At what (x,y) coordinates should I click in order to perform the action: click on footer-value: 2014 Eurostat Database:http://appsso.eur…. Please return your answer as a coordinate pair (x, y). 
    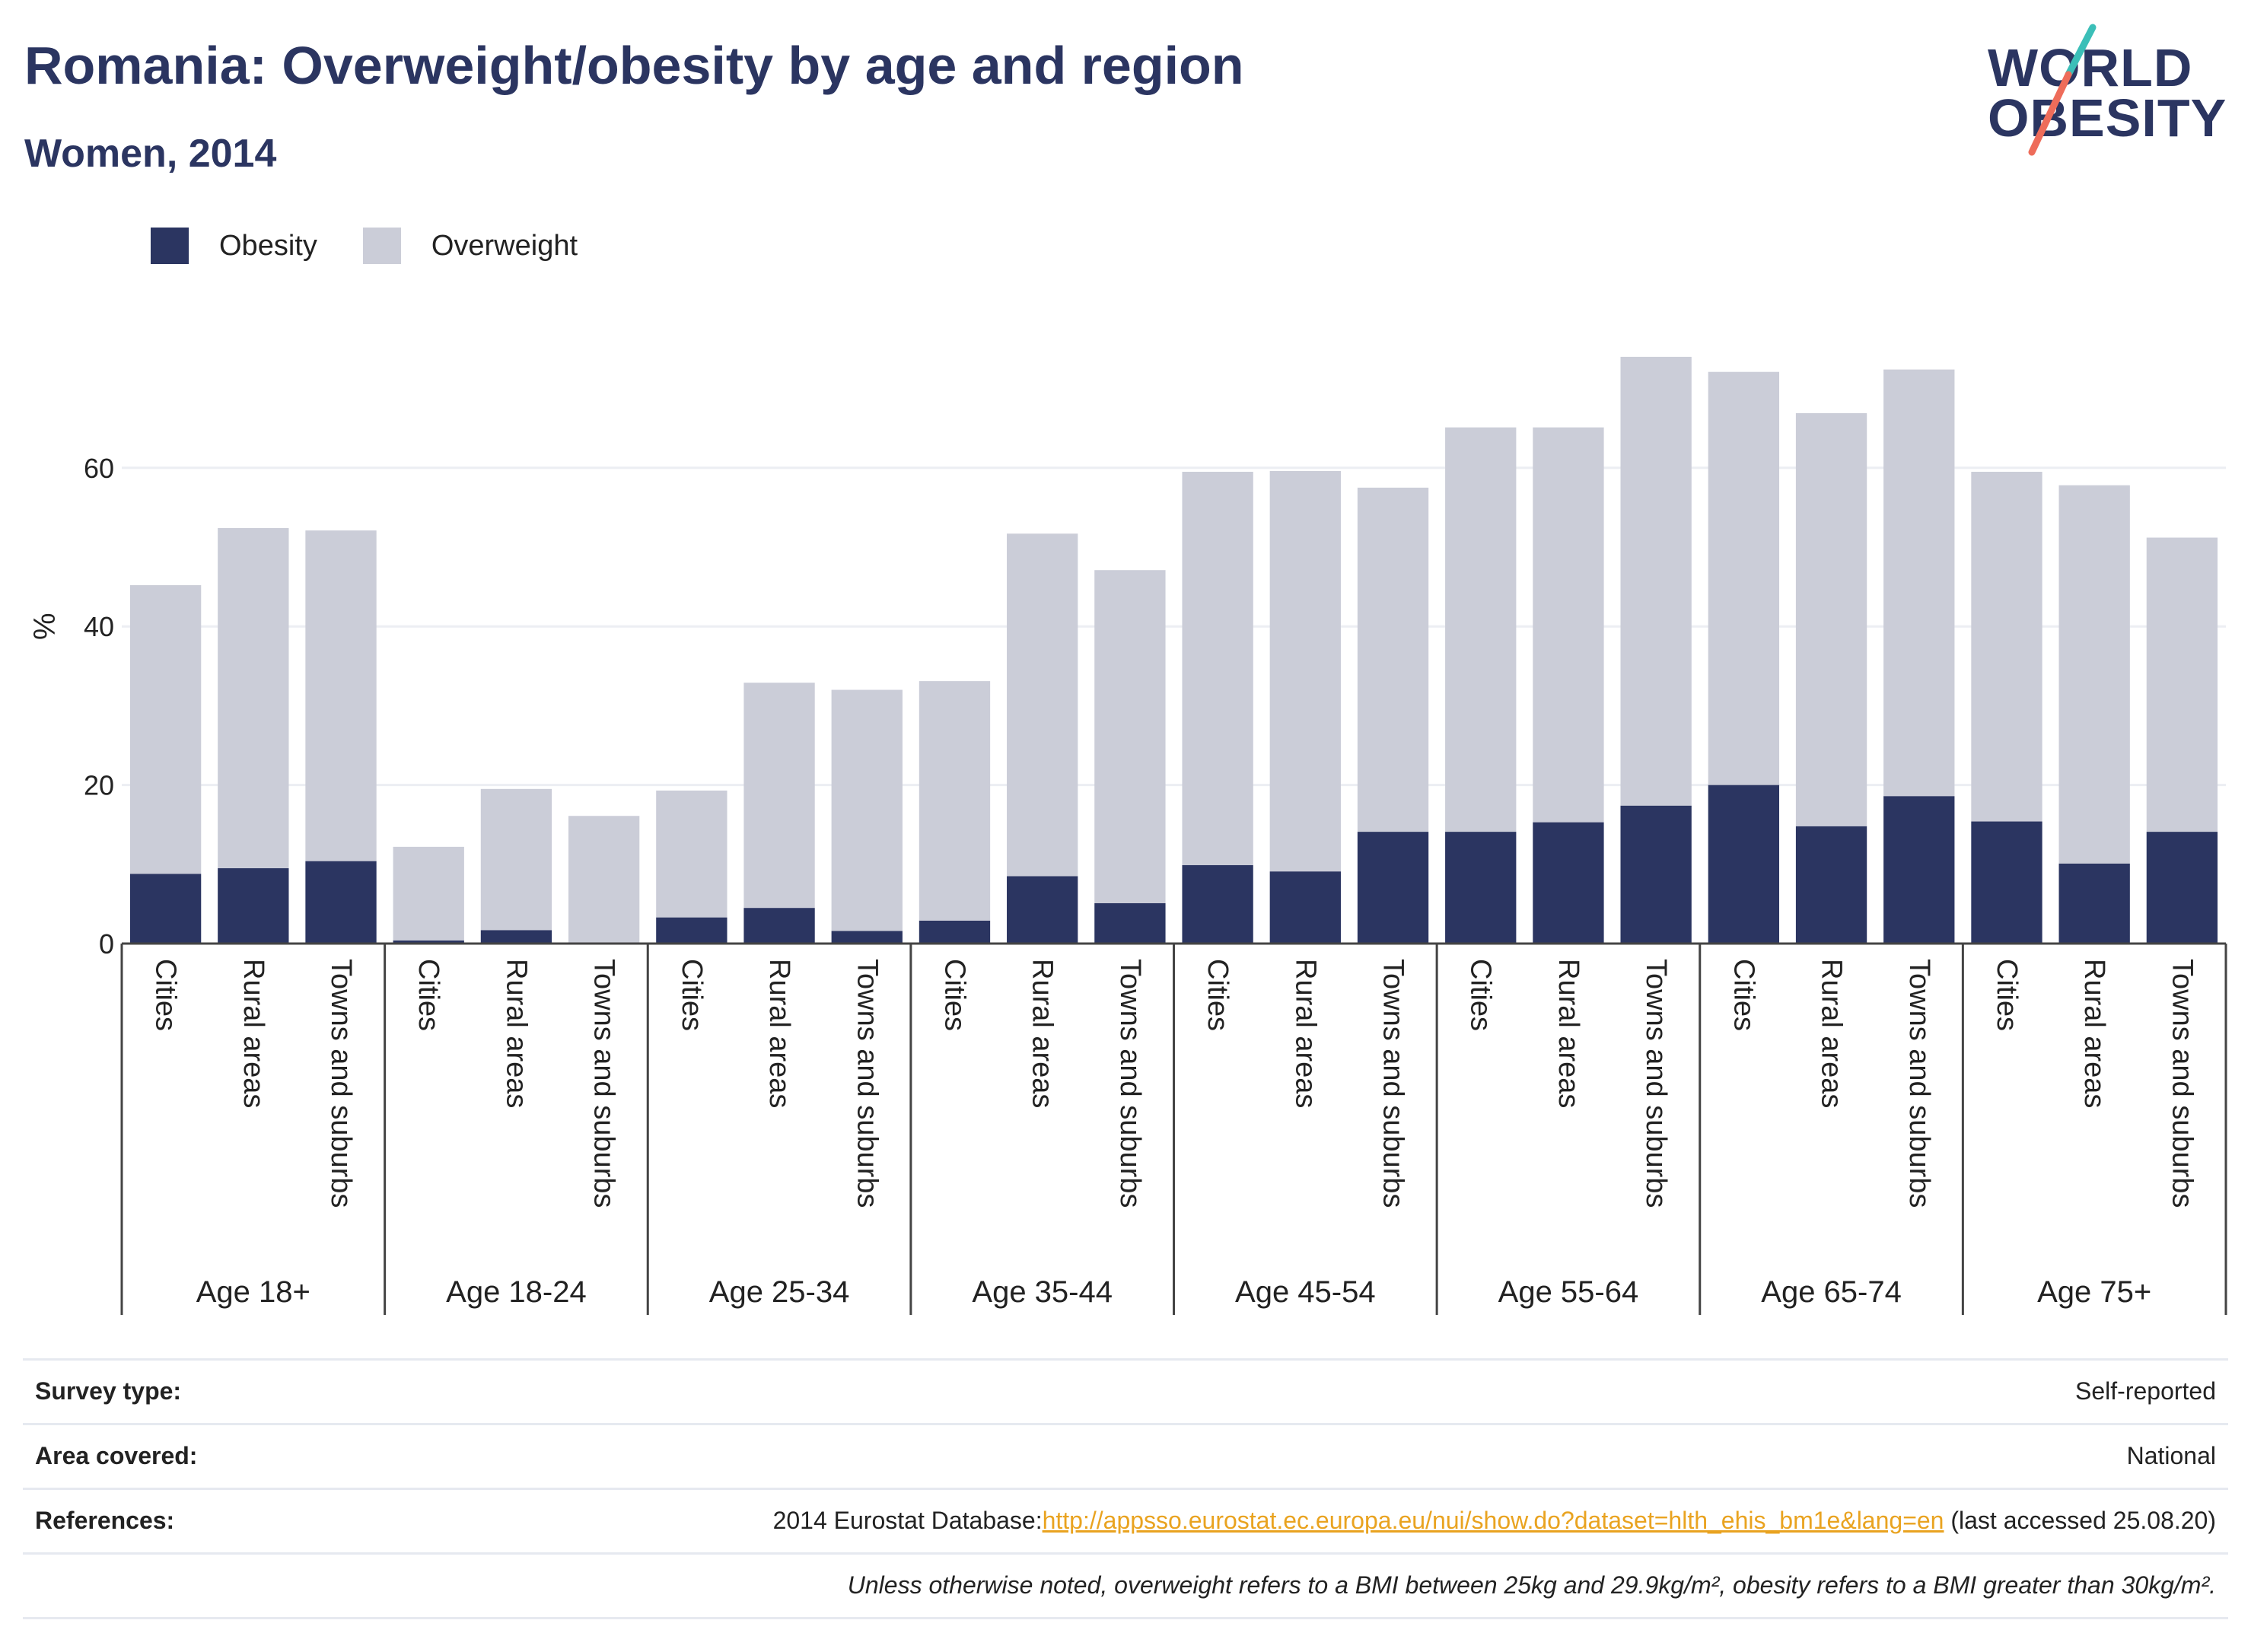
    Looking at the image, I should click on (1494, 1521).